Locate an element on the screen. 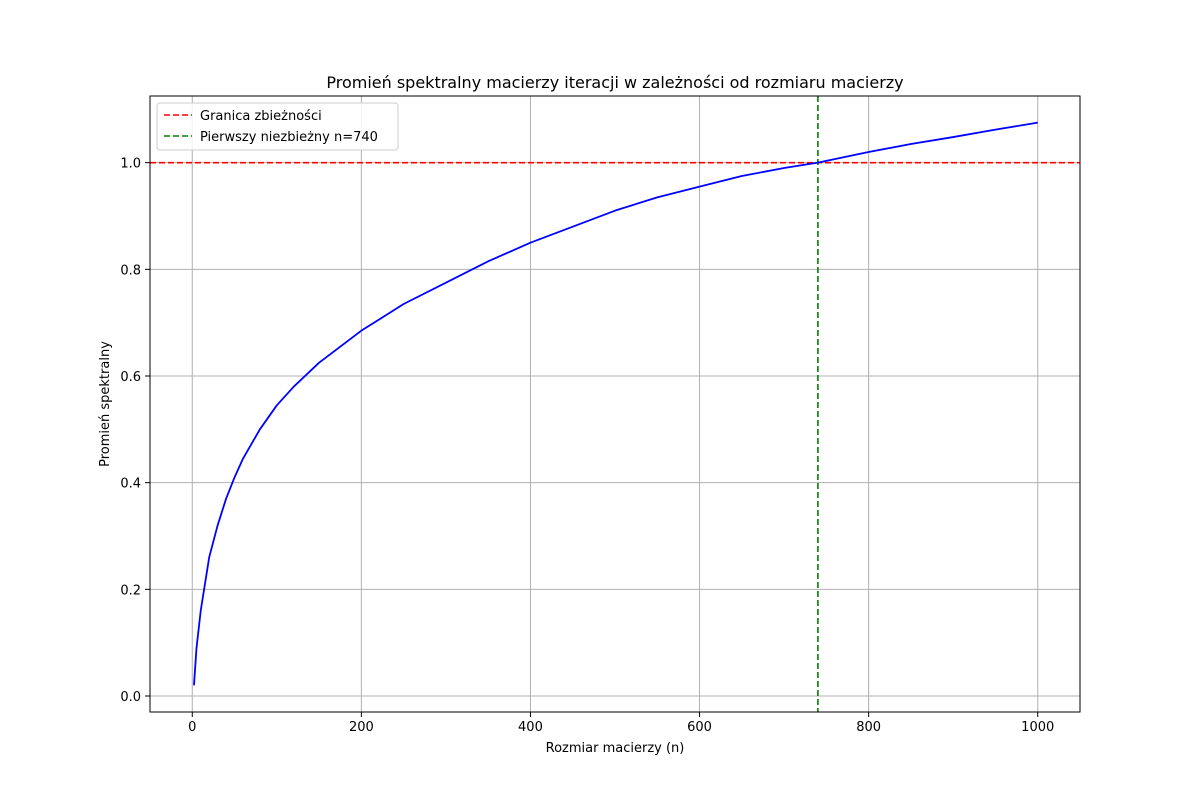 The height and width of the screenshot is (800, 1200). y-tick-label: 0.6 is located at coordinates (130, 377).